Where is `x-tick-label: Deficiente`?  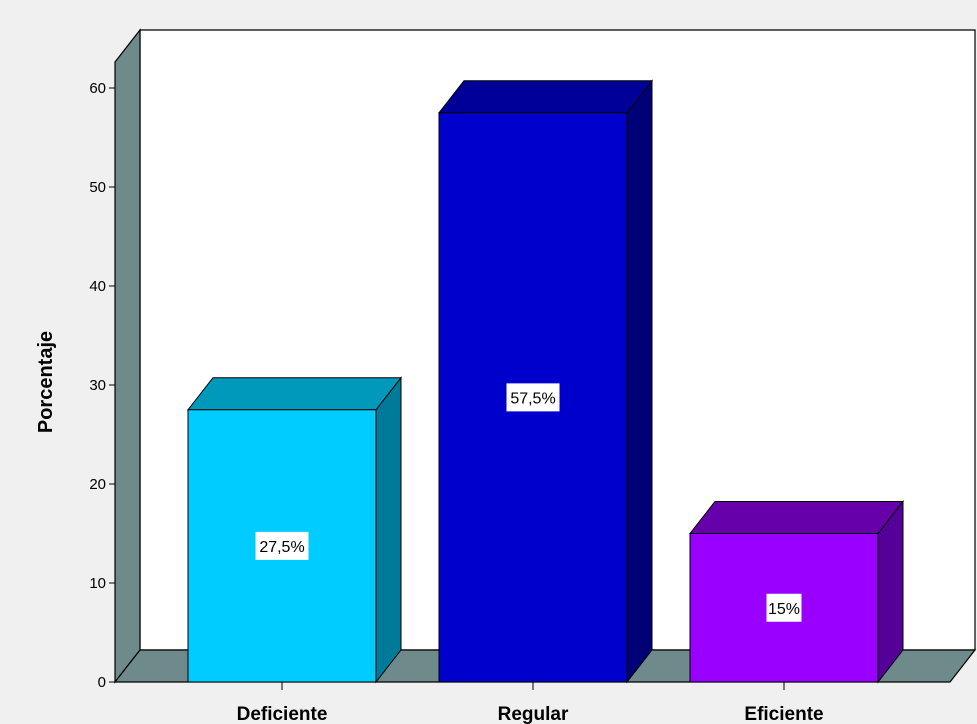
x-tick-label: Deficiente is located at coordinates (282, 714).